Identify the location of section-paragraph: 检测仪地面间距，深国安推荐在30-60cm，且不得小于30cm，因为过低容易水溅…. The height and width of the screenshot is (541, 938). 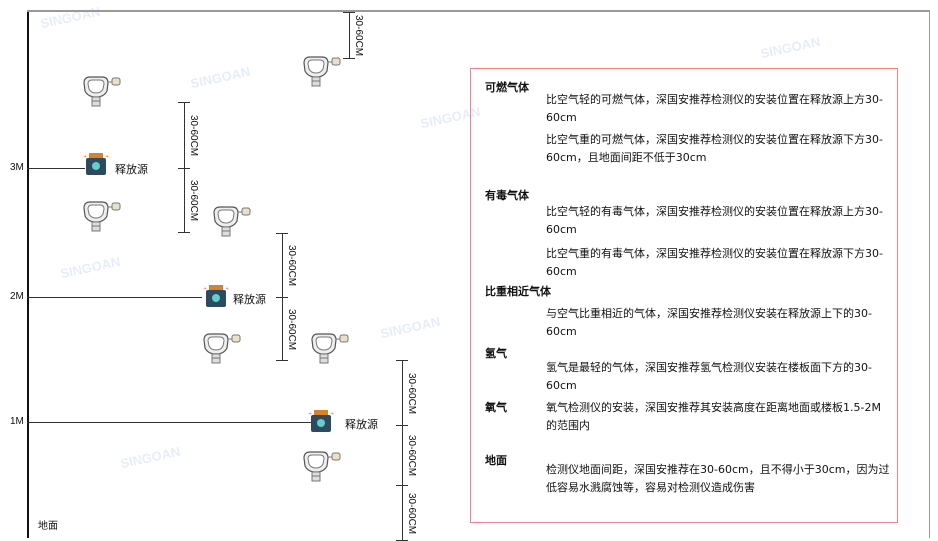
(718, 478).